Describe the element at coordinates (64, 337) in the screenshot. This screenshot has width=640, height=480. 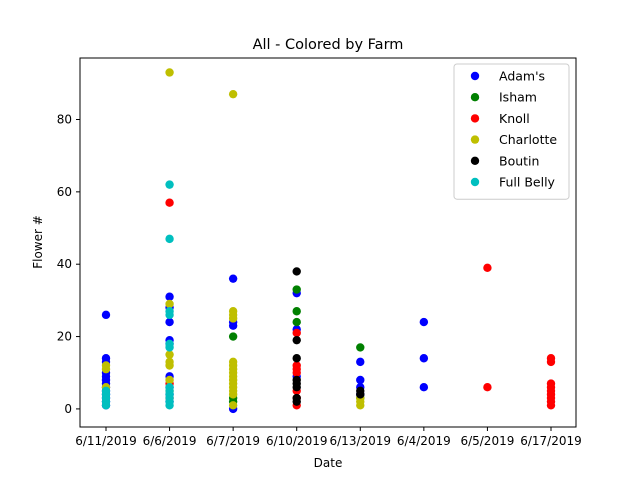
I see `y-tick-label-1: 20` at that location.